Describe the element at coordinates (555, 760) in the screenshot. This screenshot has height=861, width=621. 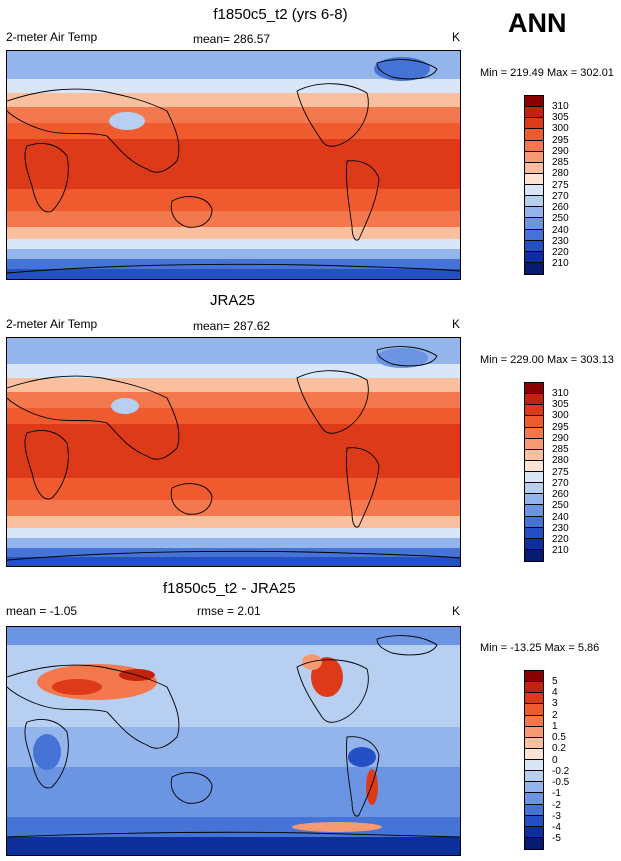
I see `panel3-tick: 0` at that location.